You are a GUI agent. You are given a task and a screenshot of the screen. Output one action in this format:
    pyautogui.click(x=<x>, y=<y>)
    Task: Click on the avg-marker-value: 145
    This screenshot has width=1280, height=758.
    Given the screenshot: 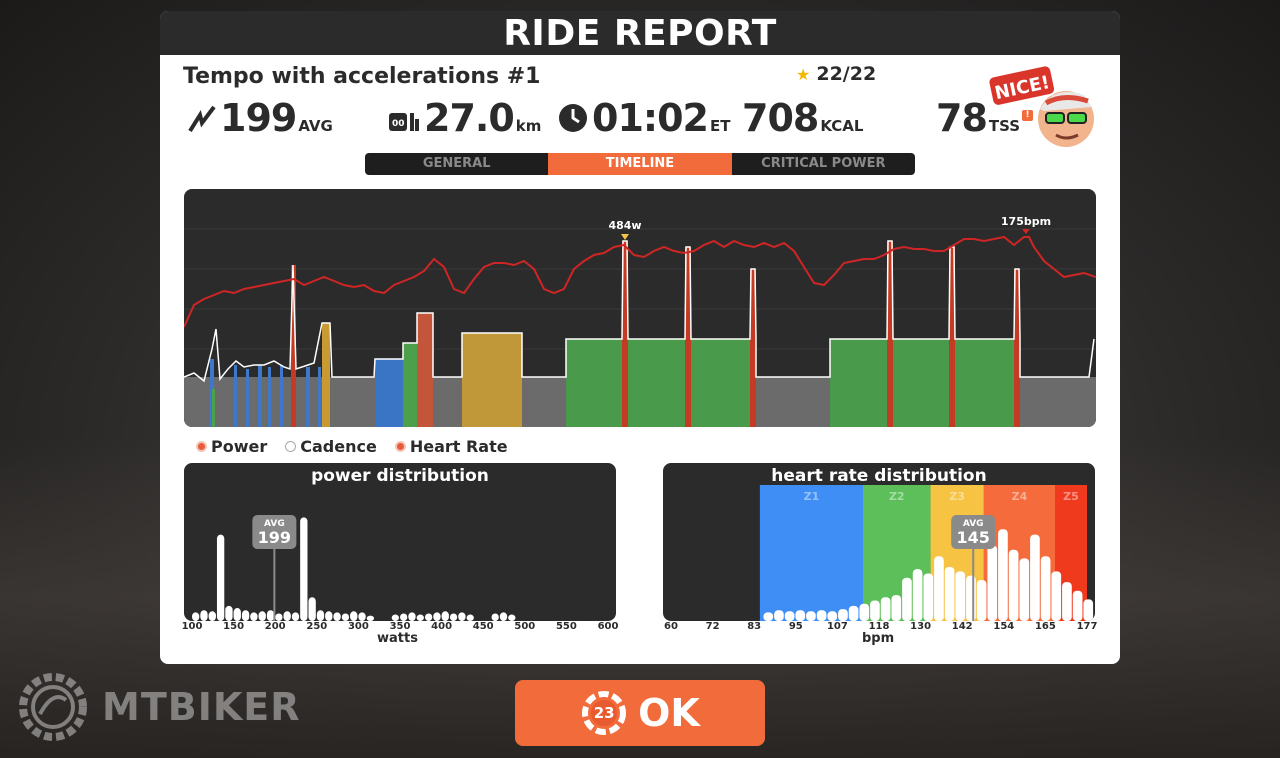 What is the action you would take?
    pyautogui.click(x=973, y=537)
    